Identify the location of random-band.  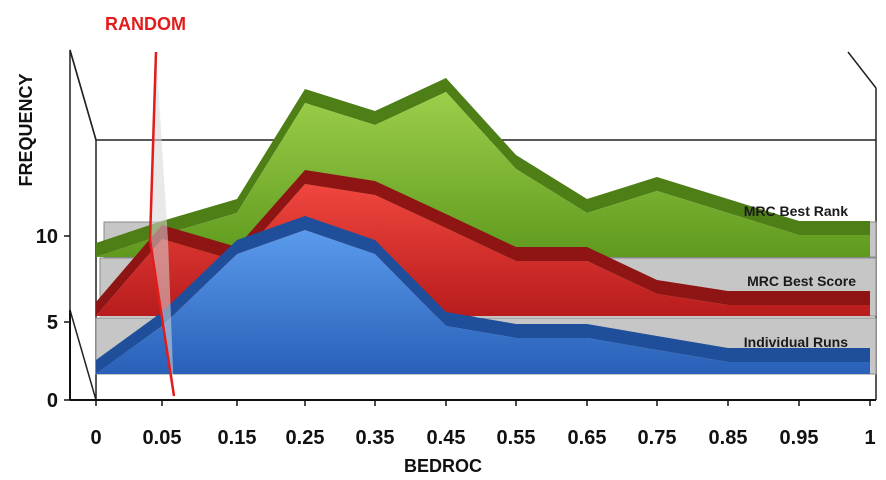
(162, 224).